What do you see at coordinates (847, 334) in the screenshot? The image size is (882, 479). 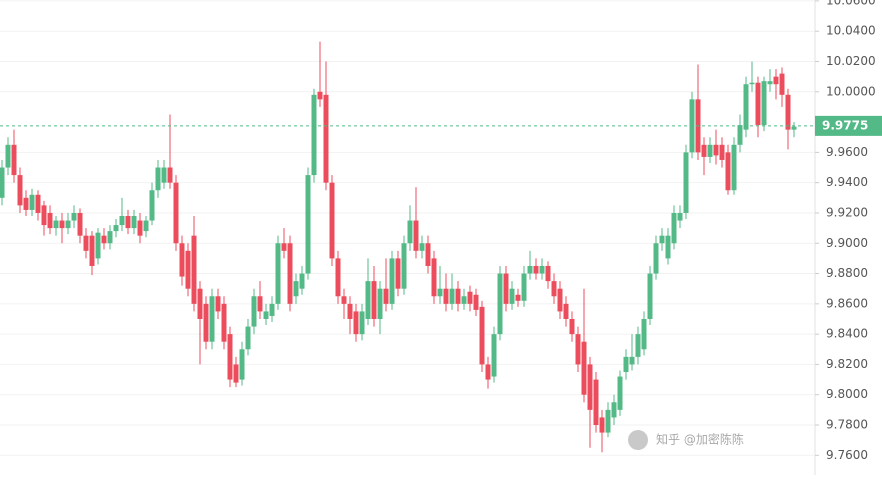 I see `y-tick-label: 9.8400` at bounding box center [847, 334].